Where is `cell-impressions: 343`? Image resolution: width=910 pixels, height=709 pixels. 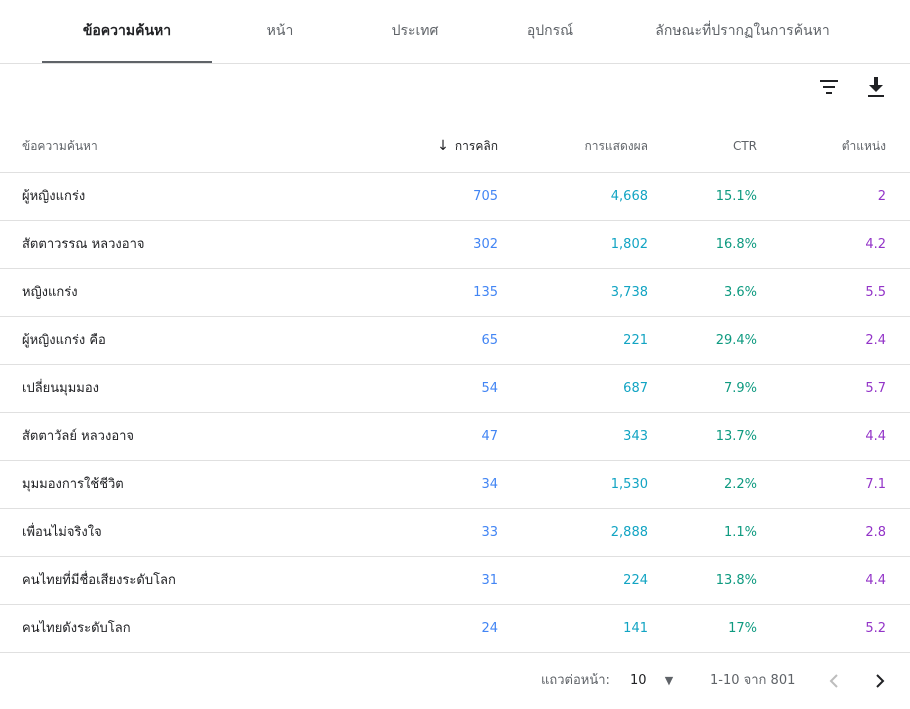 cell-impressions: 343 is located at coordinates (635, 436).